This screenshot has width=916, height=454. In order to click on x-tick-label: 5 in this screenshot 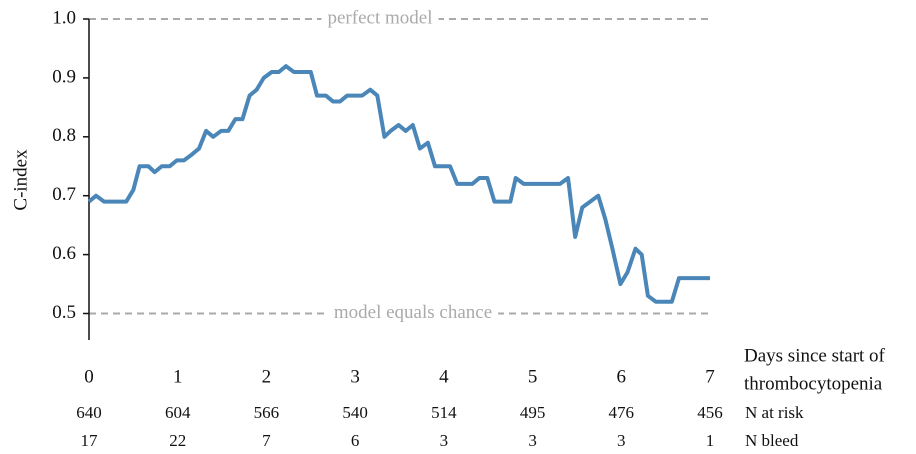, I will do `click(533, 376)`.